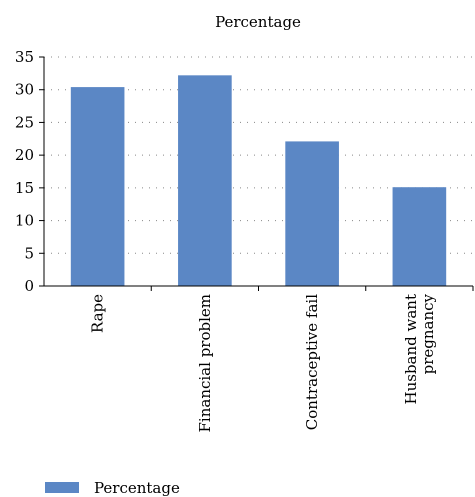  What do you see at coordinates (24, 90) in the screenshot?
I see `y-tick-label: 30` at bounding box center [24, 90].